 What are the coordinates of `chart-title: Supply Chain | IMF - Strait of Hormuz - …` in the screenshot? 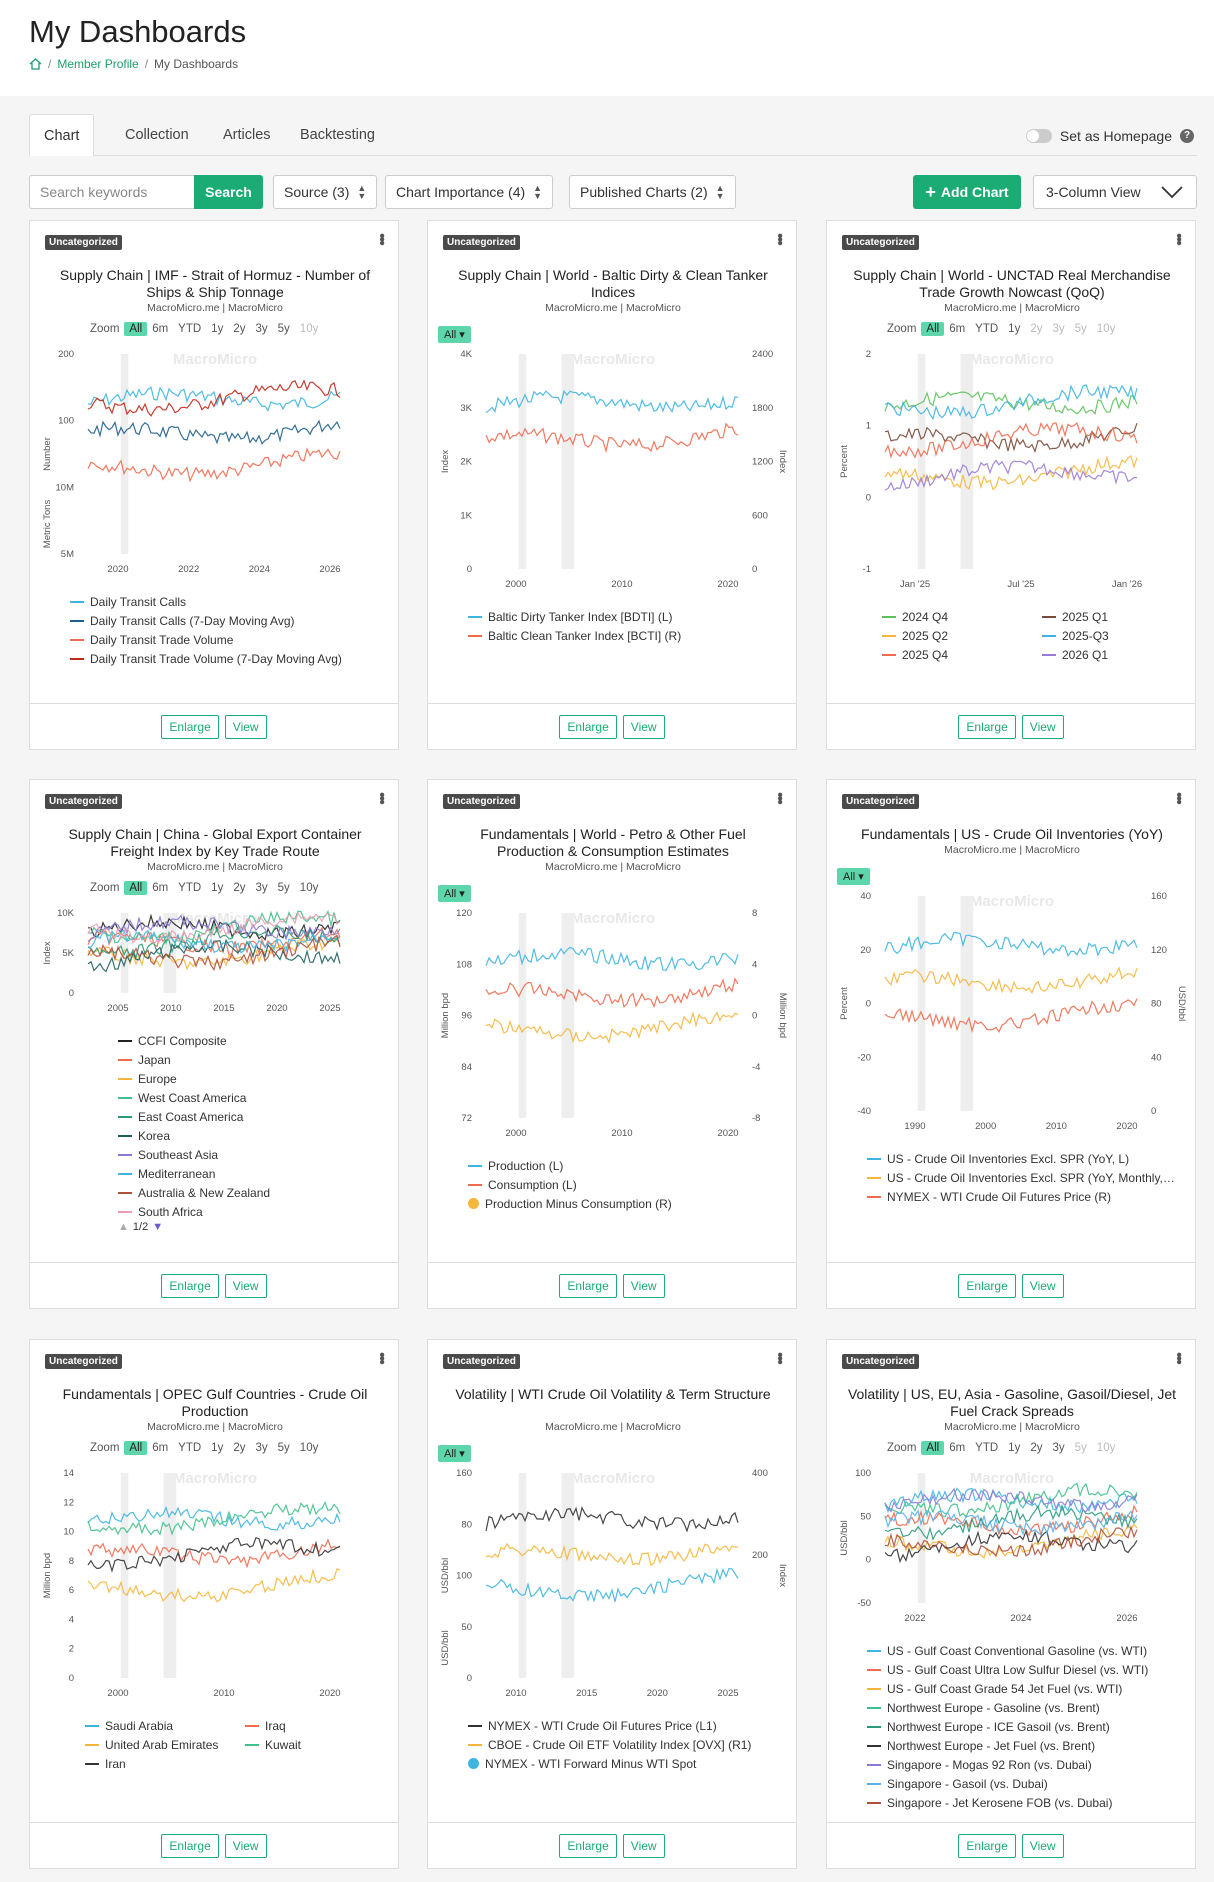 It's located at (215, 283).